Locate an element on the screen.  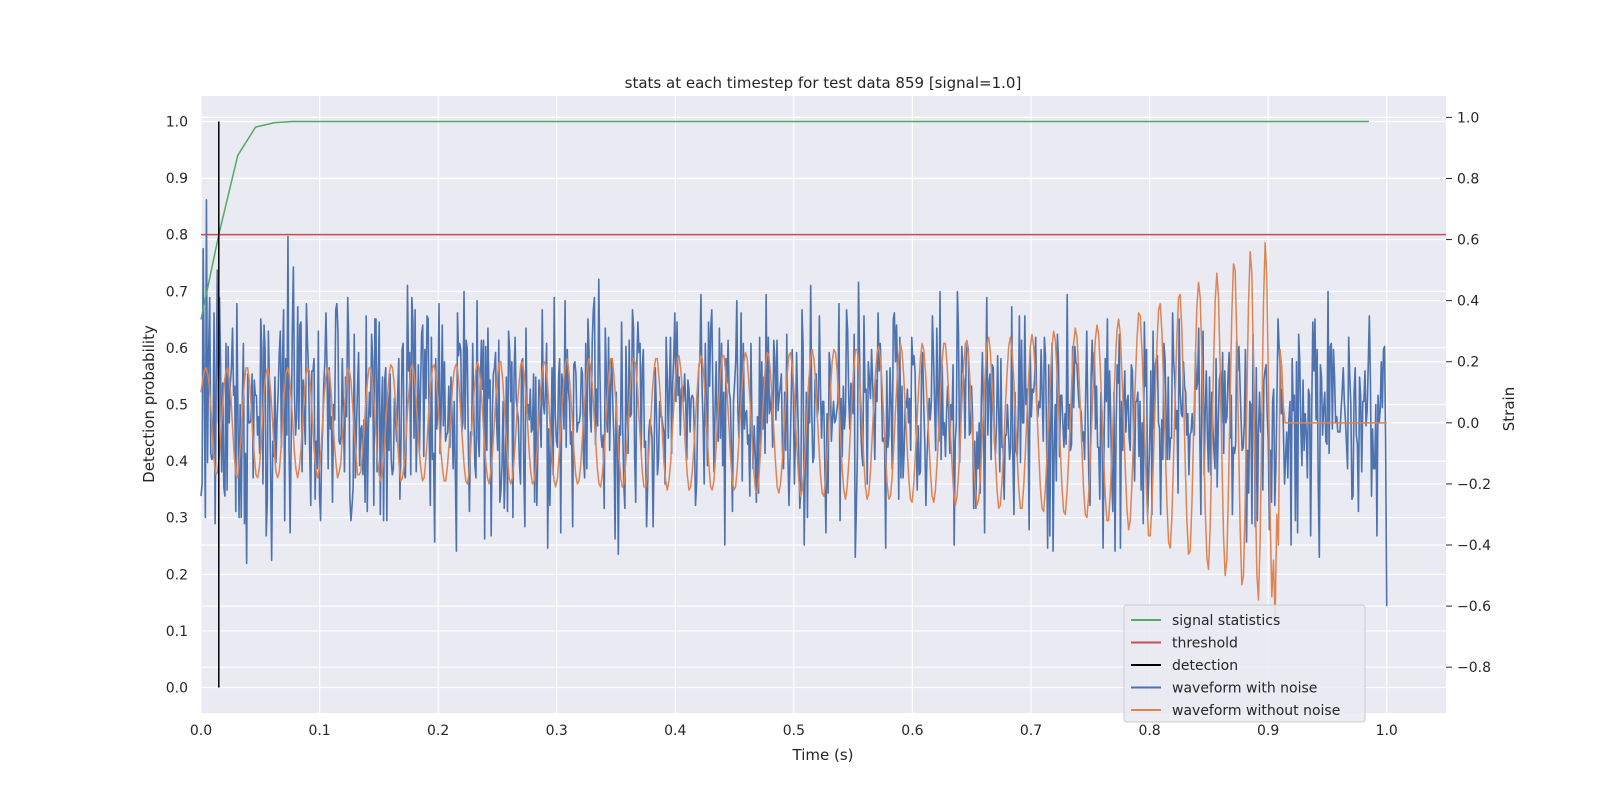
x-tick-label: 0.6 is located at coordinates (912, 731).